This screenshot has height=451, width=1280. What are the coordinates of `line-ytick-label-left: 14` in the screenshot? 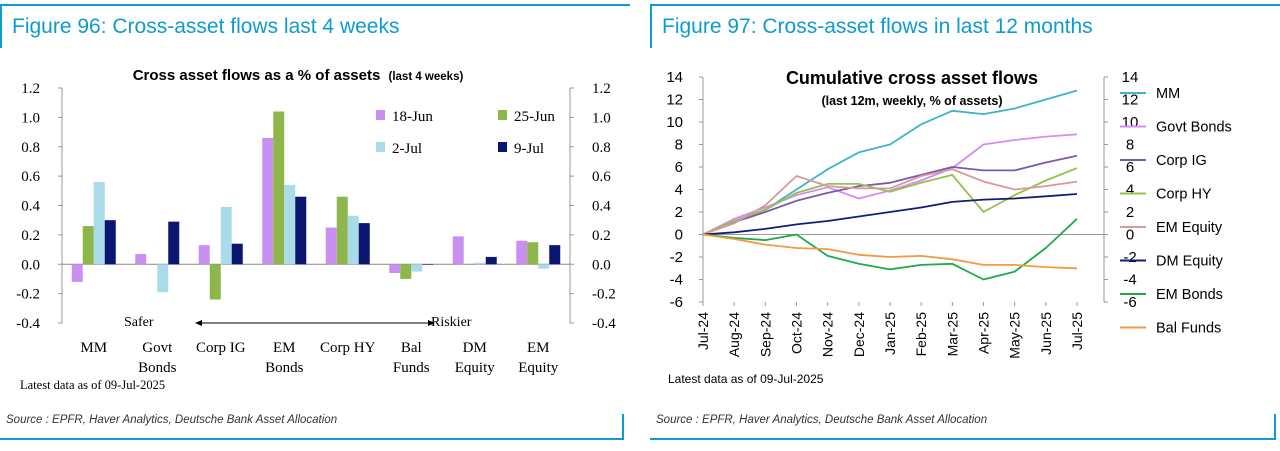 It's located at (674, 77).